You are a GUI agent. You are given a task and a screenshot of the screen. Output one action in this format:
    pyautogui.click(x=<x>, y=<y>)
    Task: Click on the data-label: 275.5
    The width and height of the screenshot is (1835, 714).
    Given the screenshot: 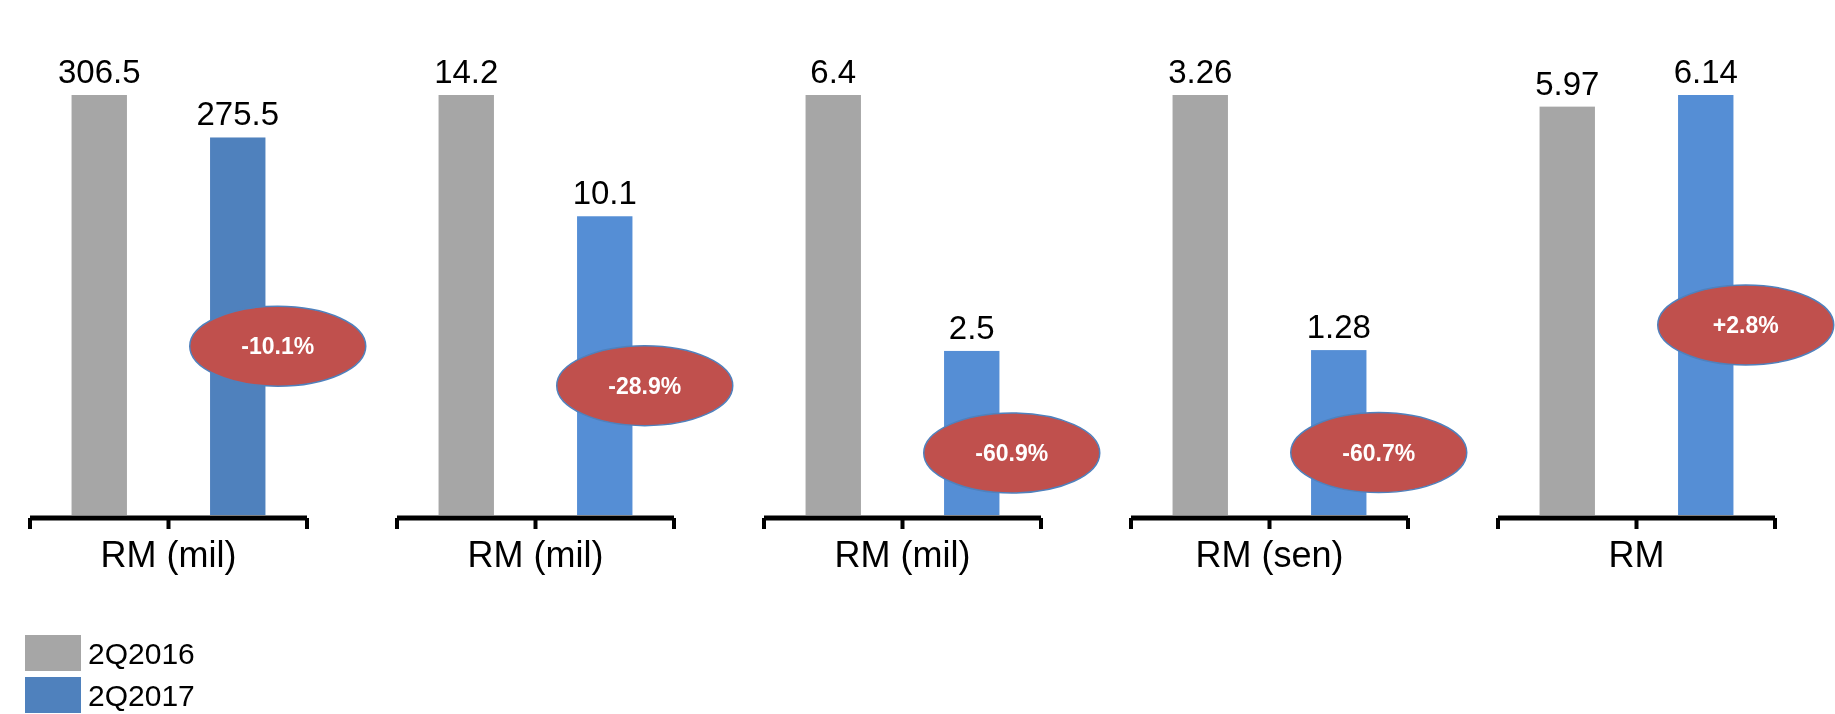 What is the action you would take?
    pyautogui.click(x=238, y=114)
    